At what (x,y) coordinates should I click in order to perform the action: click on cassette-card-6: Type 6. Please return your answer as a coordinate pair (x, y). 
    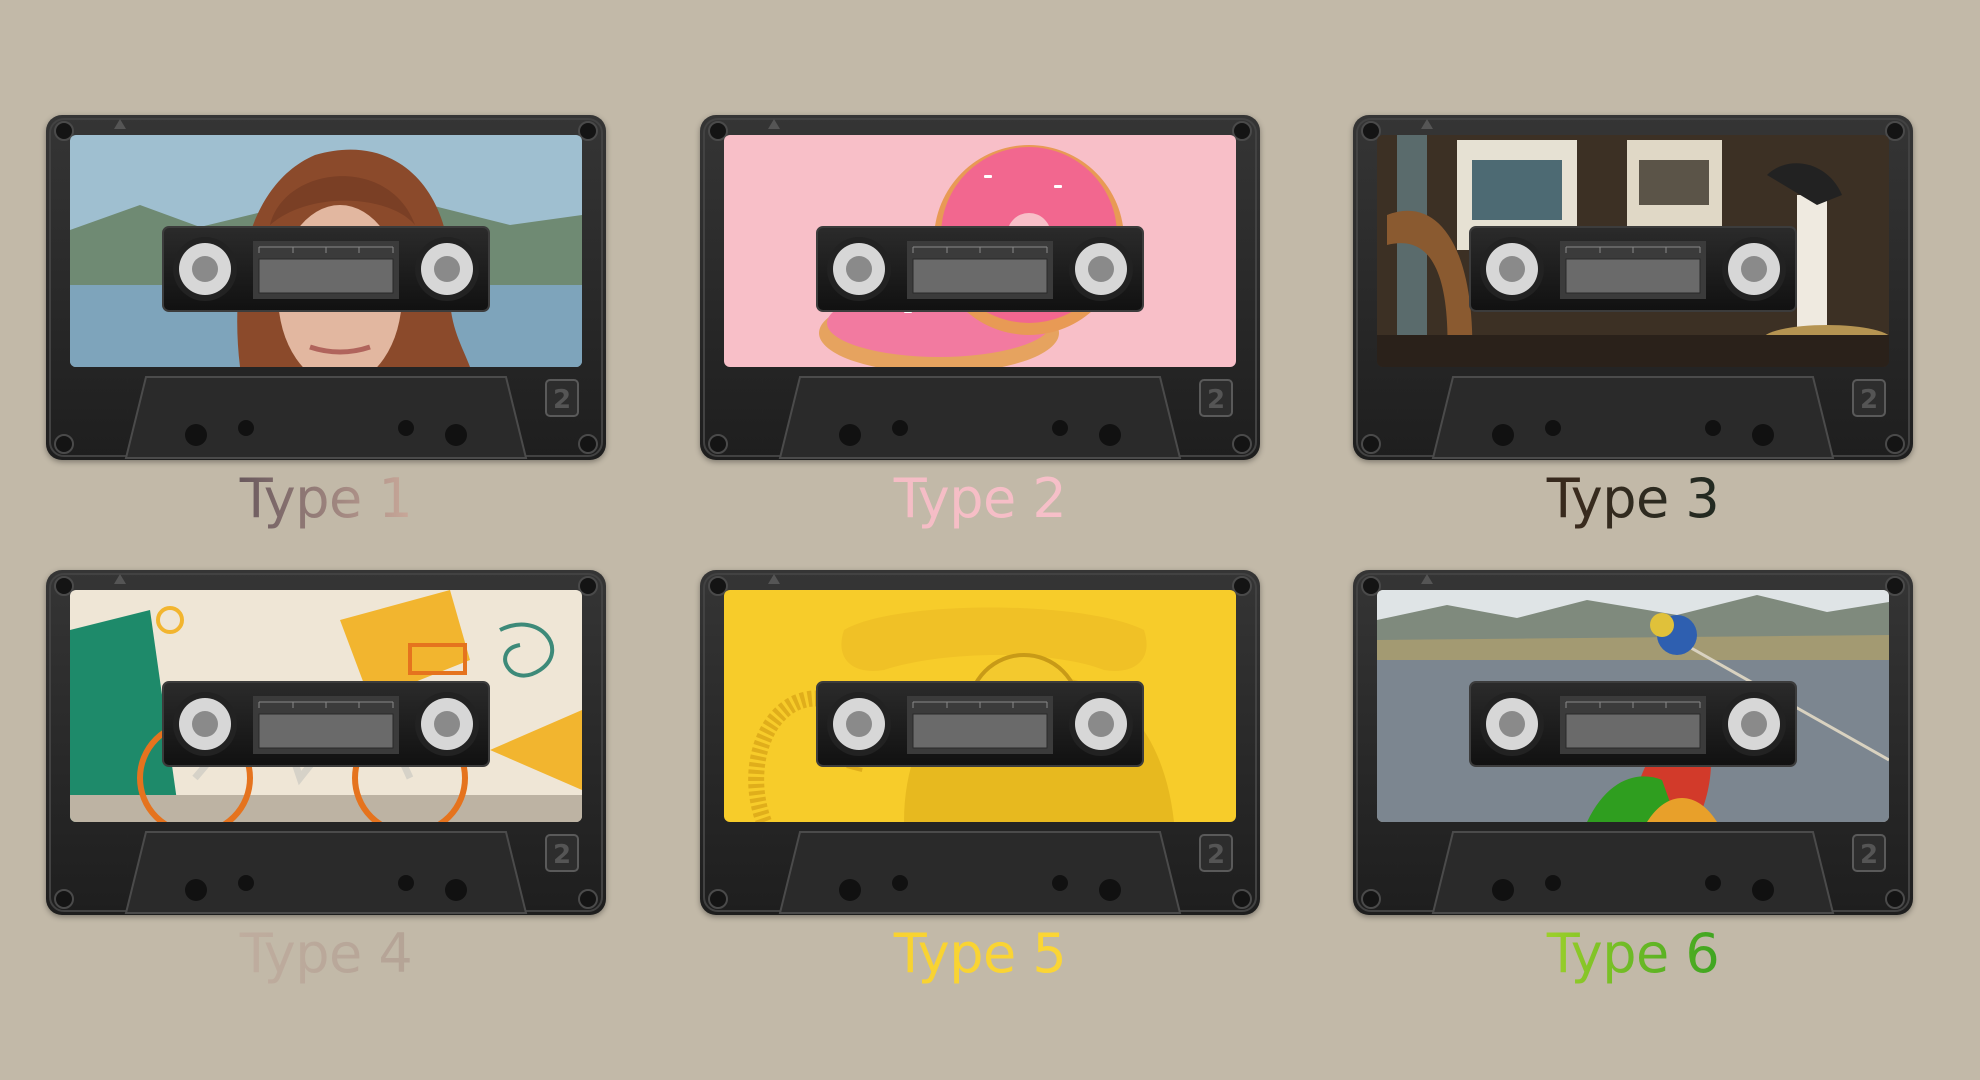
    Looking at the image, I should click on (1633, 777).